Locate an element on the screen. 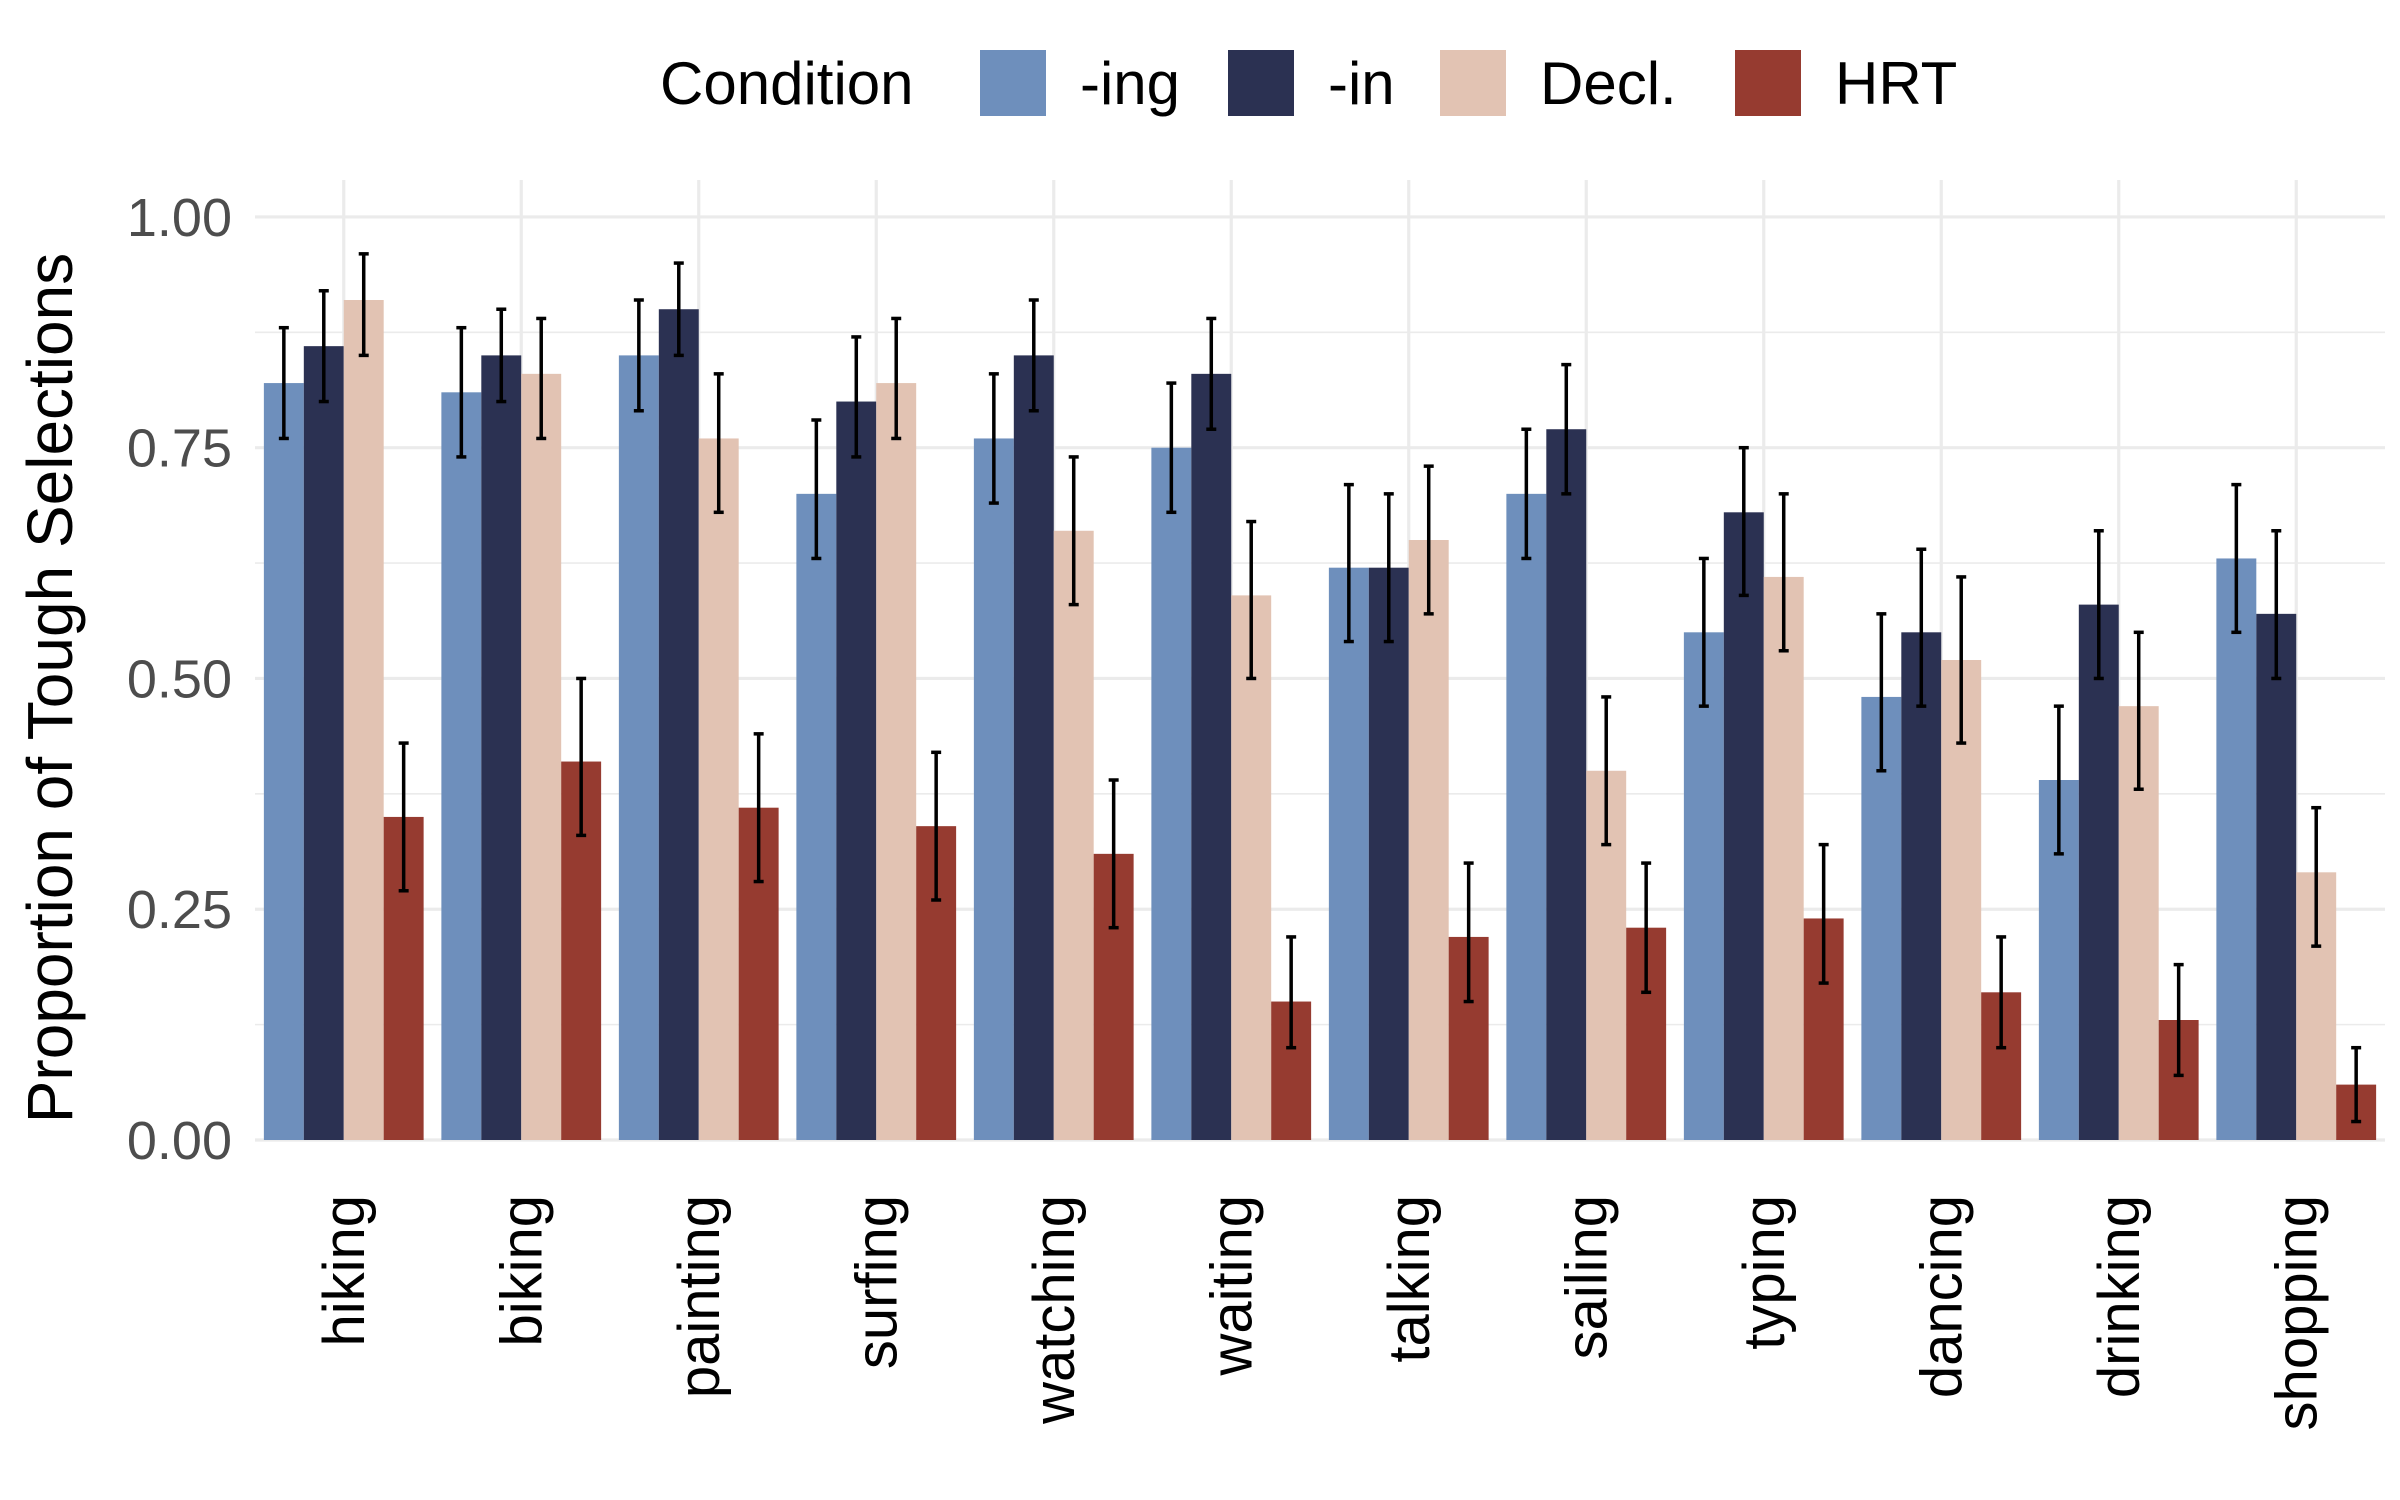 This screenshot has height=1500, width=2400. error-bar-talking-HRT is located at coordinates (1468, 932).